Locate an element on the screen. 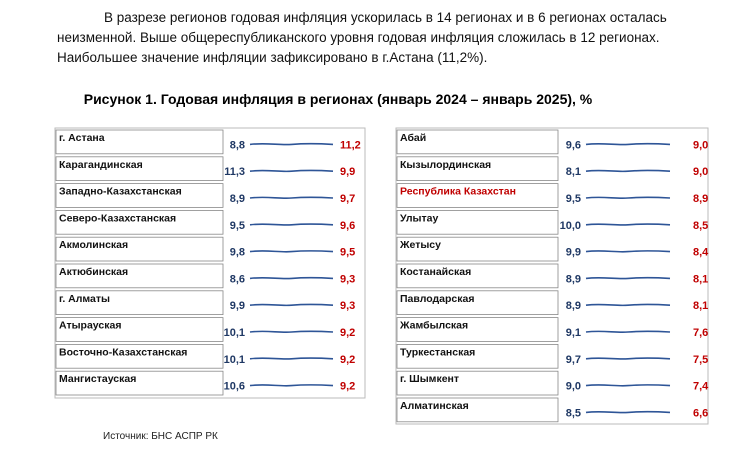 The width and height of the screenshot is (745, 451). region-name: г. Астана is located at coordinates (82, 138).